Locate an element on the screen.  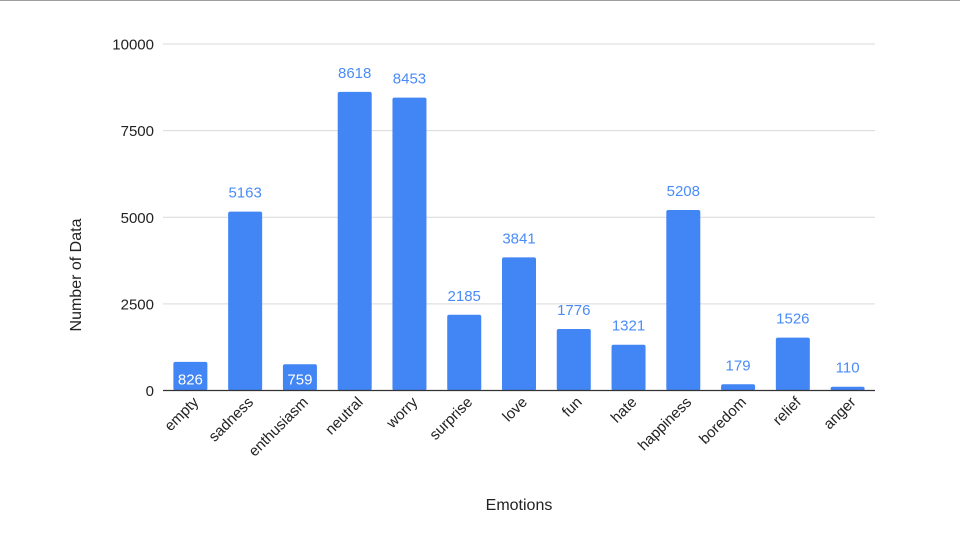
y-tick-label: 7500 is located at coordinates (137, 131).